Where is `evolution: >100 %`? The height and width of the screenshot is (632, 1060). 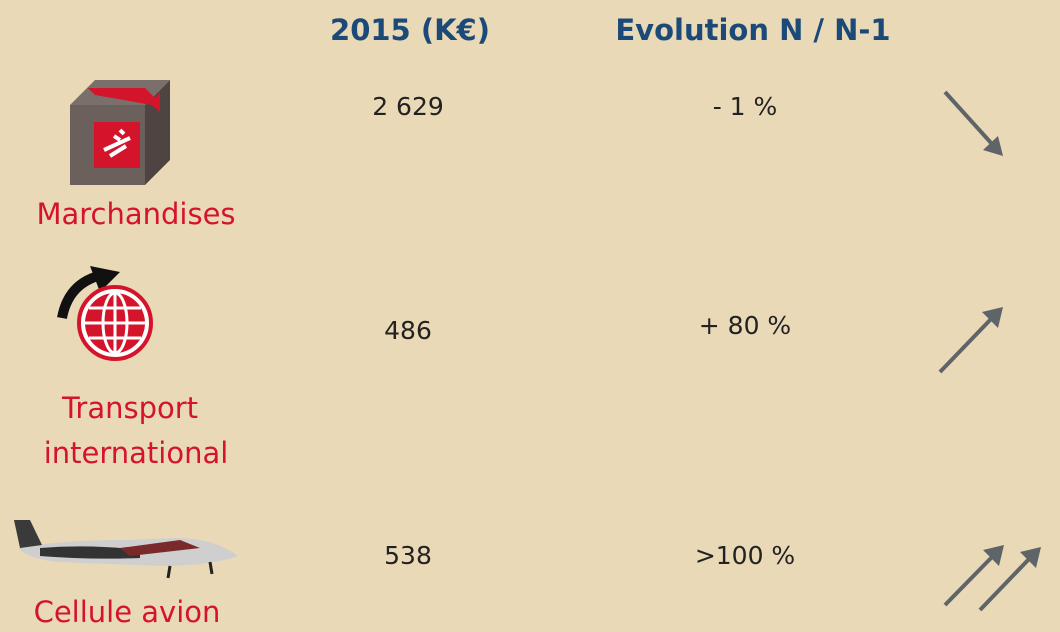 evolution: >100 % is located at coordinates (745, 555).